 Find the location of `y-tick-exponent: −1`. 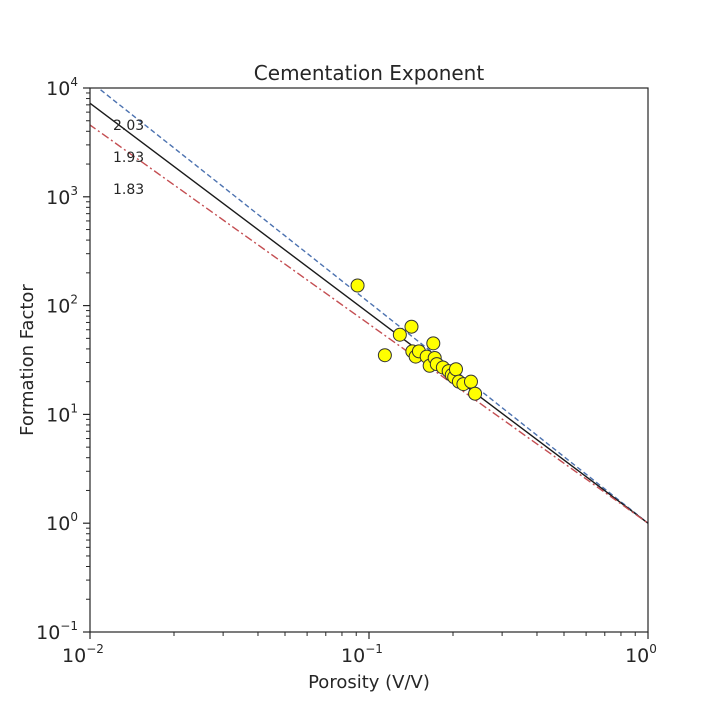

y-tick-exponent: −1 is located at coordinates (69, 626).